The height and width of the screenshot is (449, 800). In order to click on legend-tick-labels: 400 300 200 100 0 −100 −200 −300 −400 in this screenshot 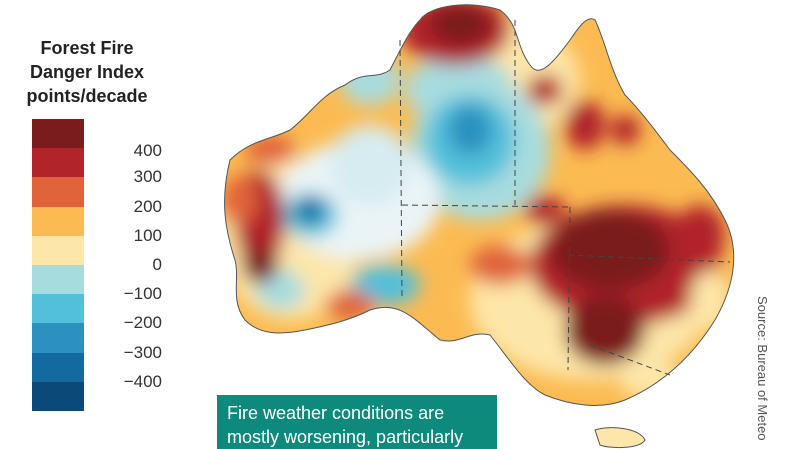, I will do `click(127, 265)`.